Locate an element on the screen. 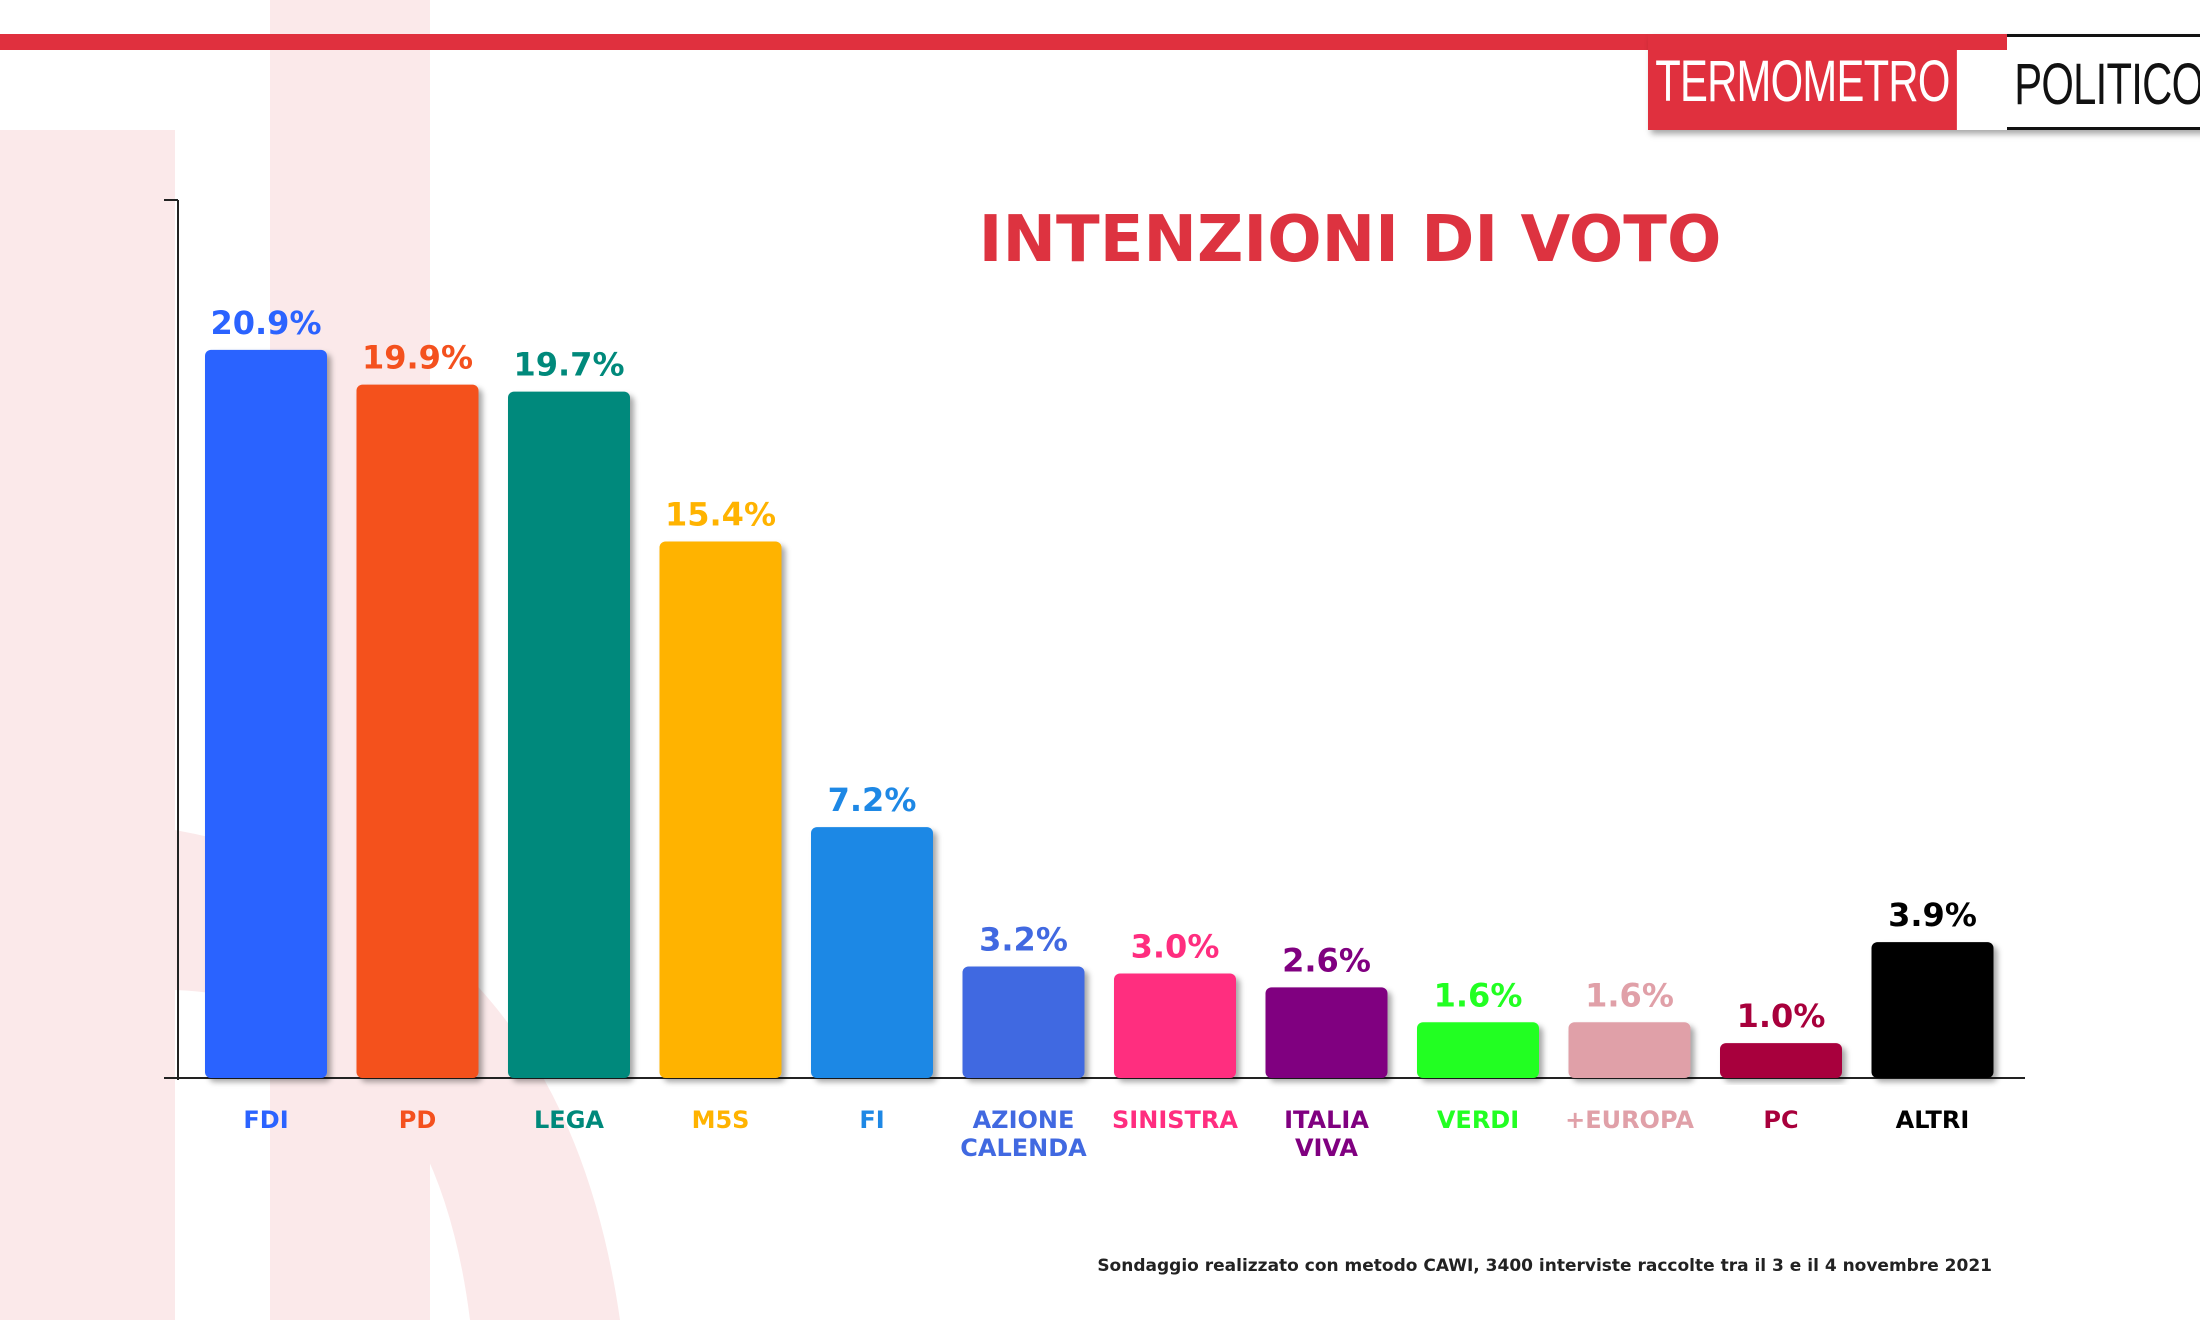 The height and width of the screenshot is (1320, 2200). value-label-verdi: 1.6% is located at coordinates (1478, 995).